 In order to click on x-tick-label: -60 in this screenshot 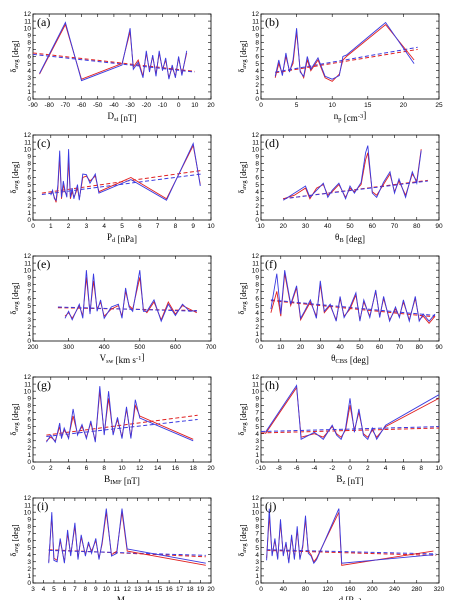, I will do `click(82, 105)`.